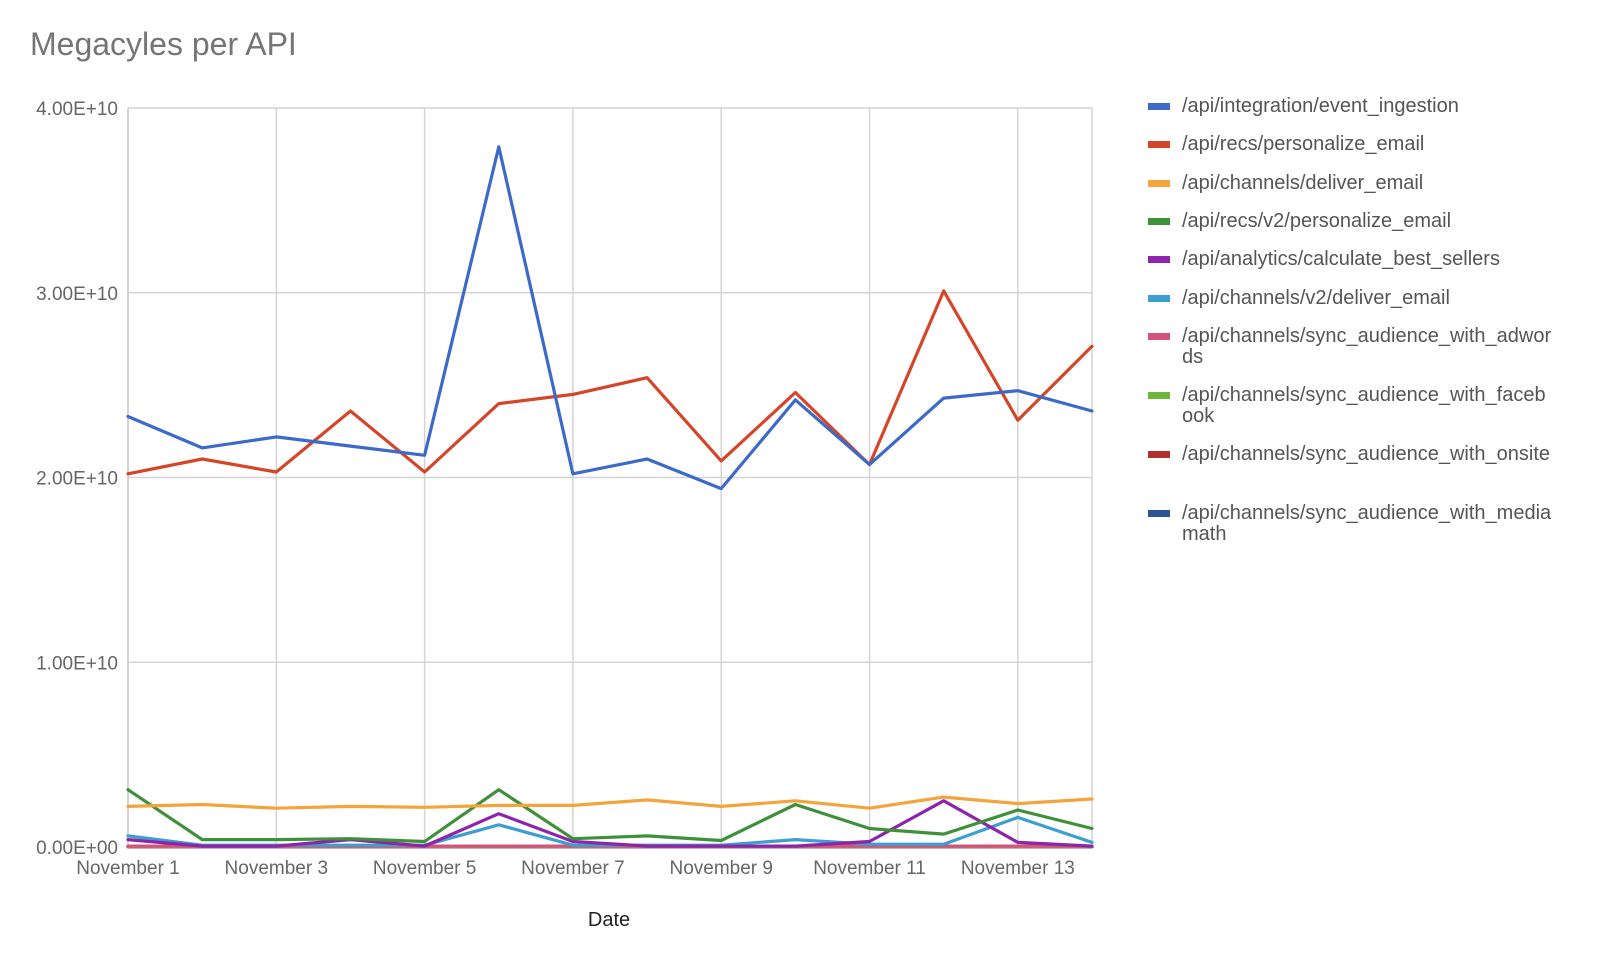 The height and width of the screenshot is (971, 1600). I want to click on legend-label: /api/integration/event_ingestion, so click(1320, 106).